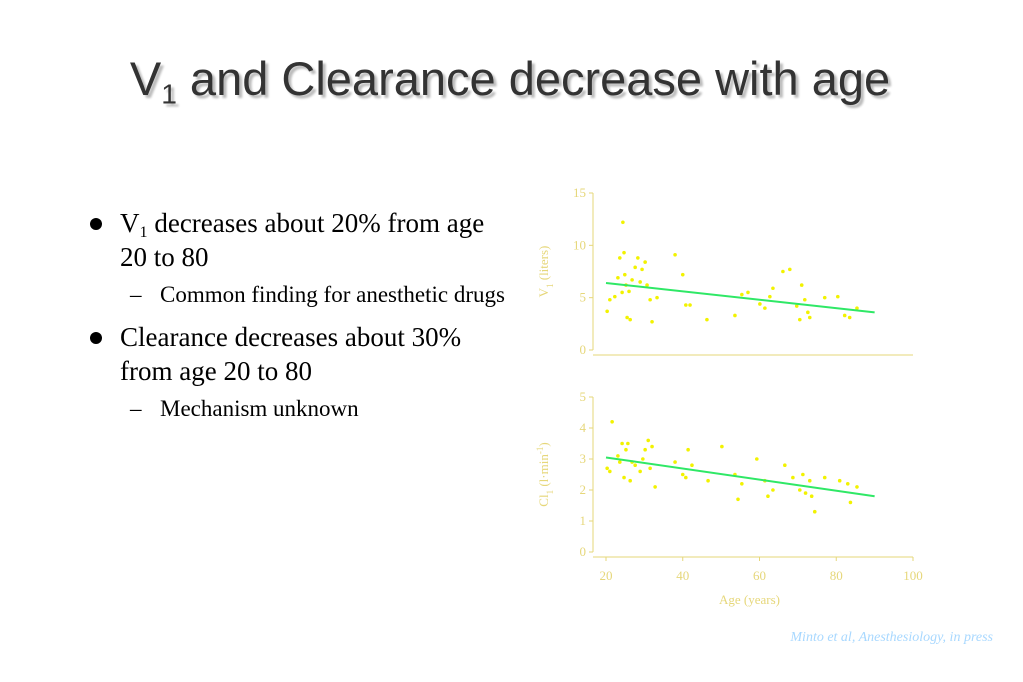 The image size is (1023, 682). Describe the element at coordinates (583, 551) in the screenshot. I see `y-tick-label: 0` at that location.